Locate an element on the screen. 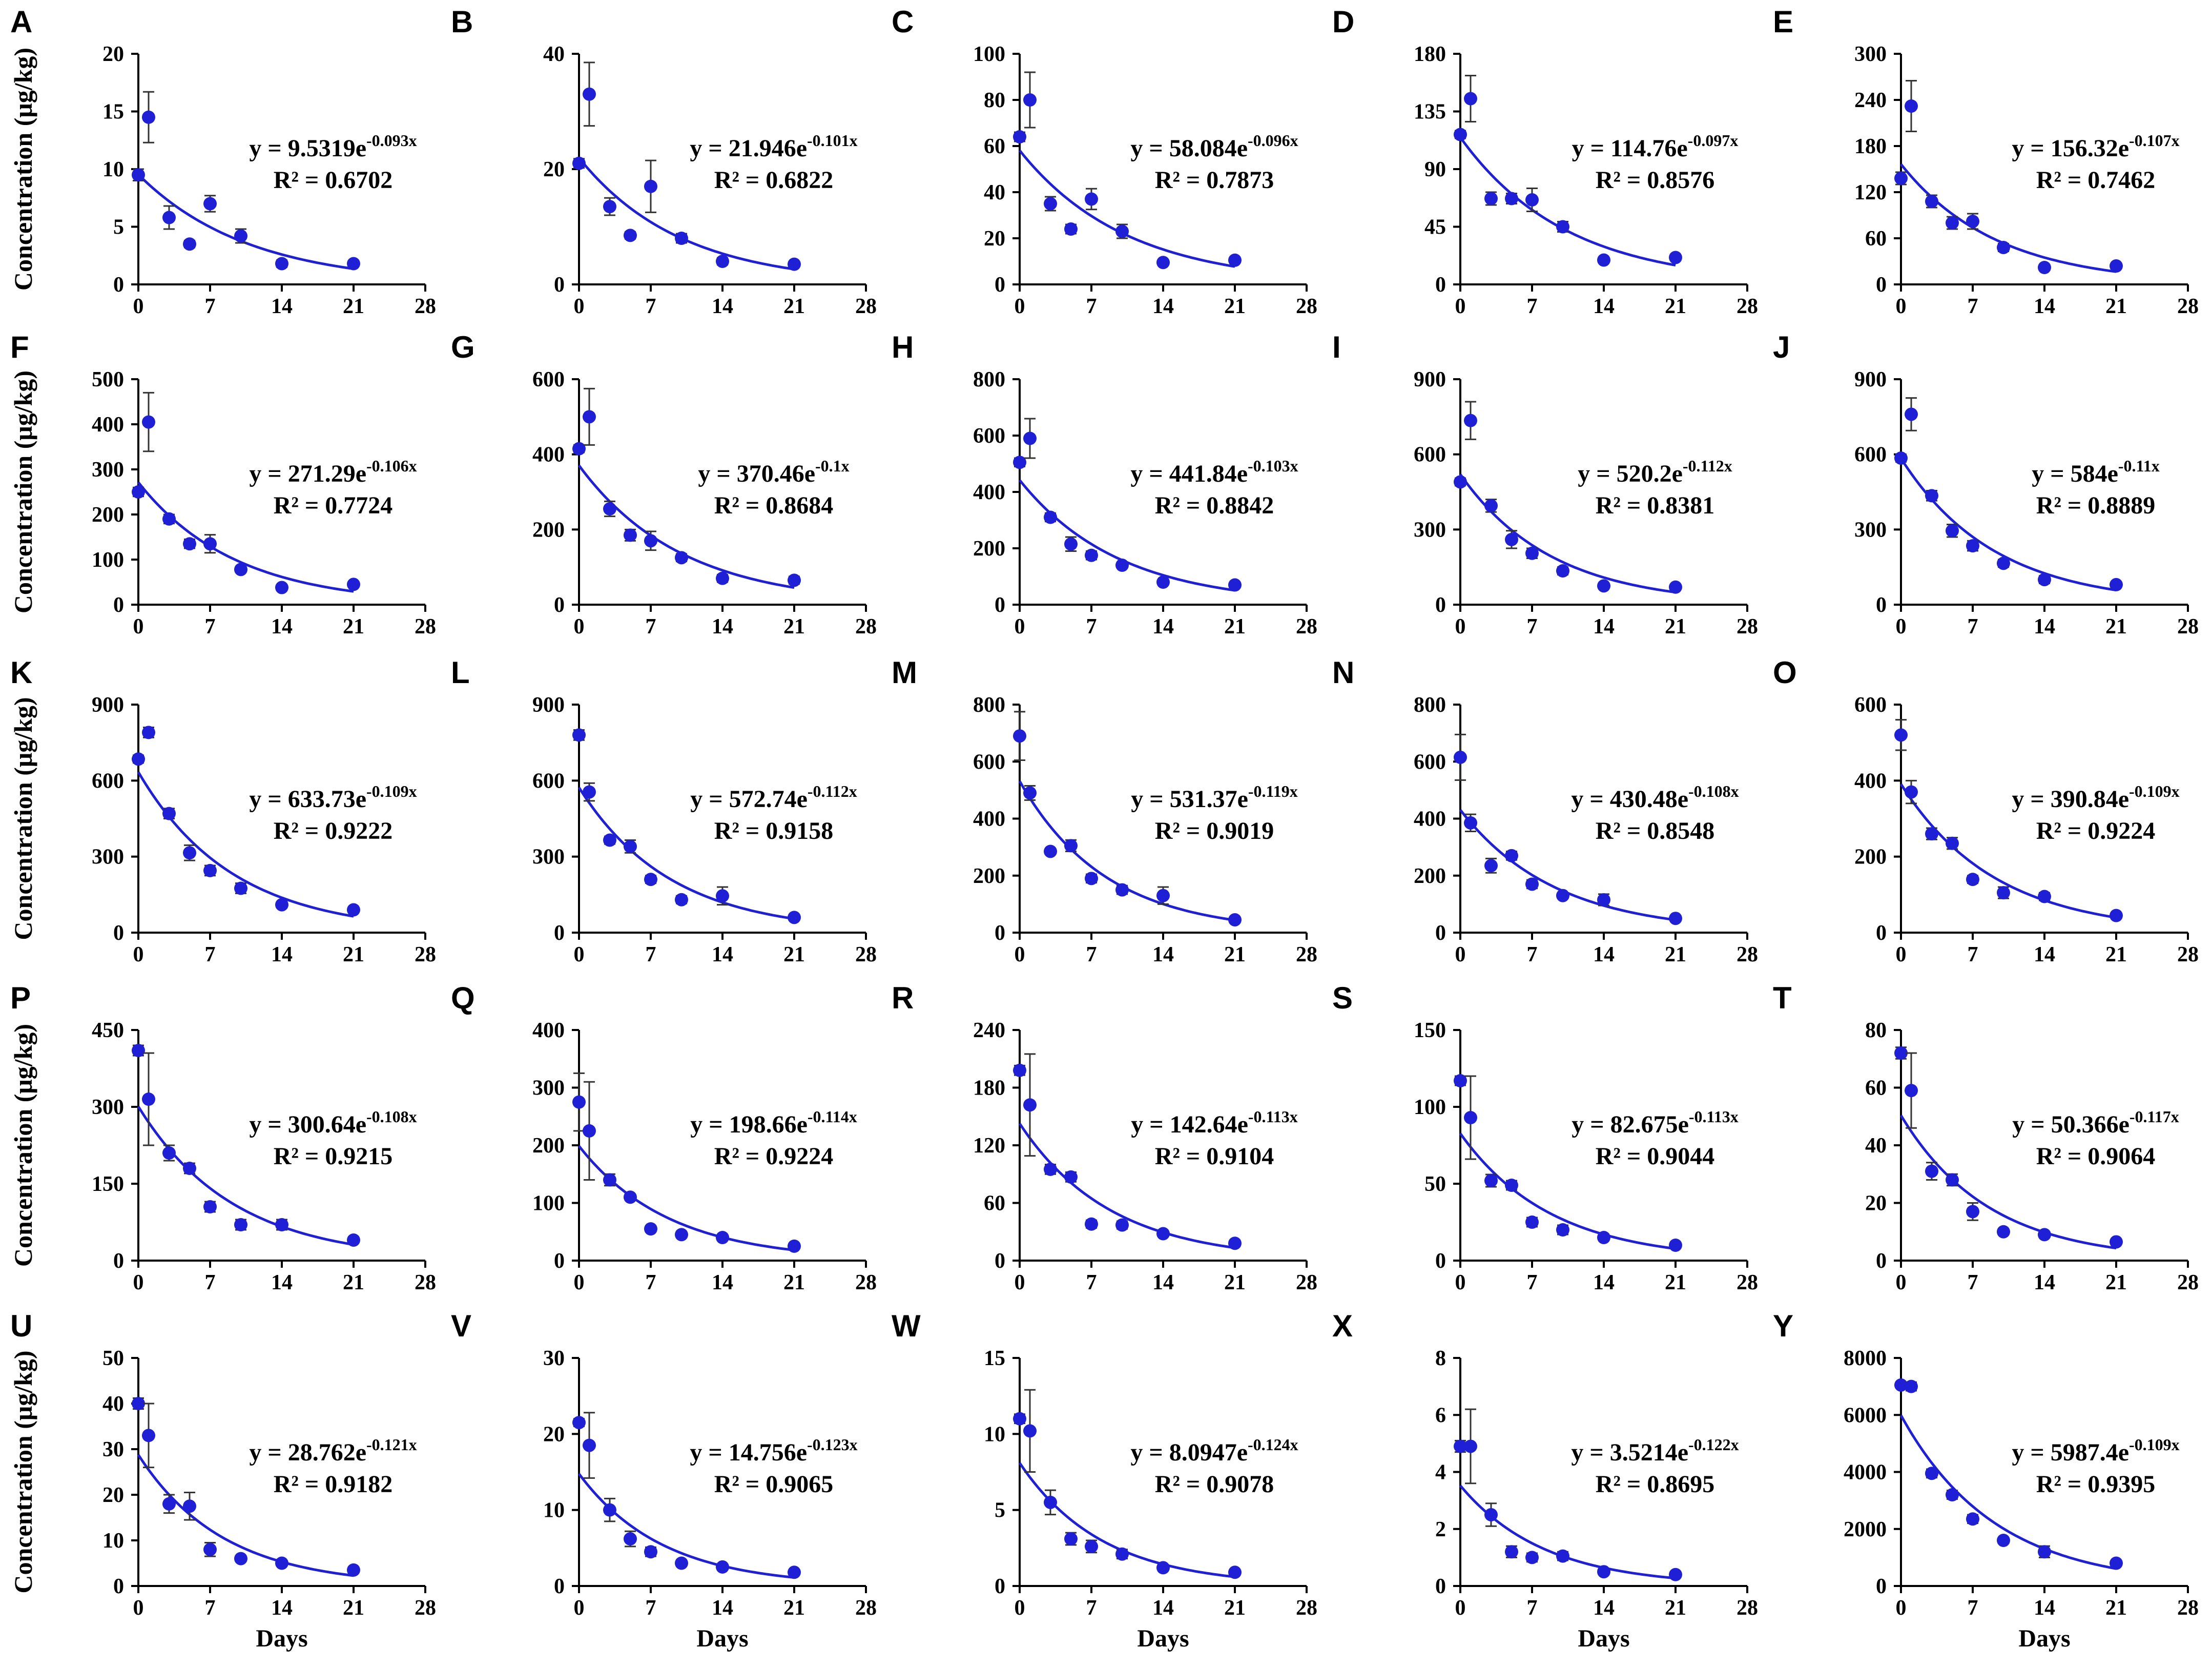 This screenshot has height=1669, width=2212. panel-m-x-tick-label: 21 is located at coordinates (1235, 954).